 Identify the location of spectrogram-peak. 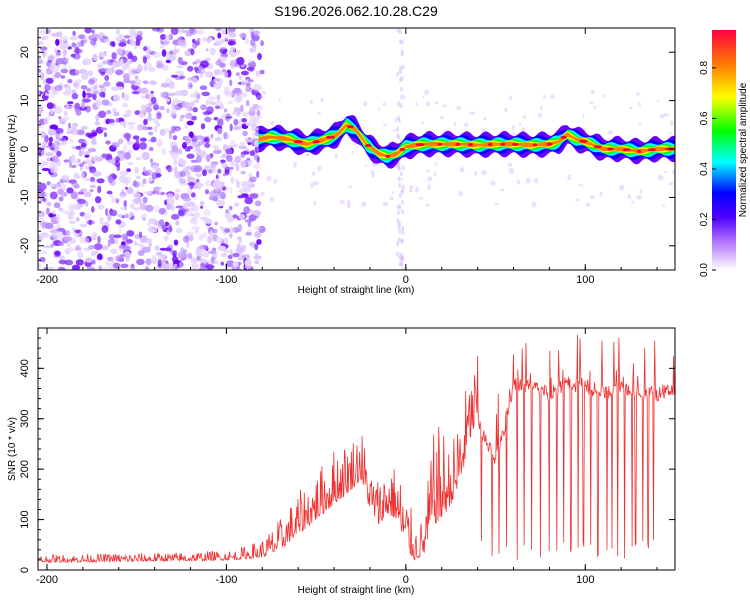
(563, 137).